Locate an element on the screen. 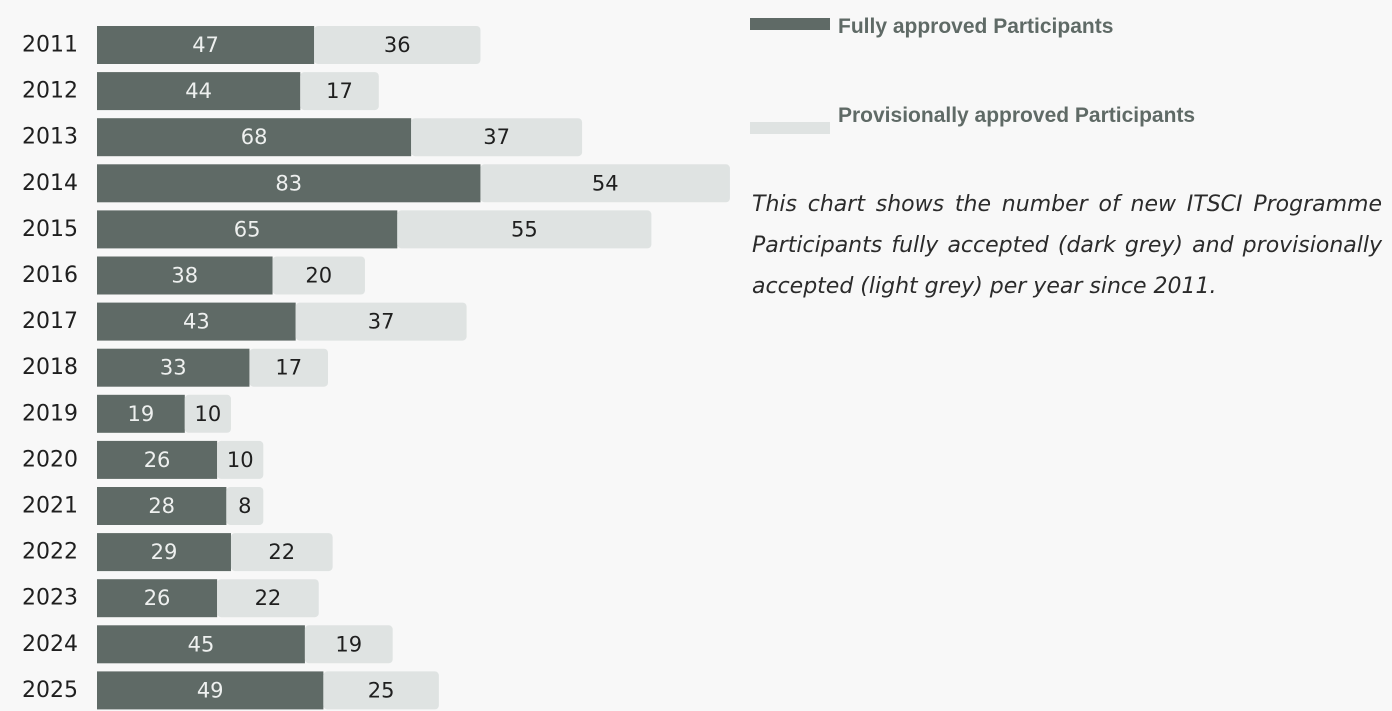 This screenshot has height=711, width=1392. year-label: 2011 is located at coordinates (50, 45).